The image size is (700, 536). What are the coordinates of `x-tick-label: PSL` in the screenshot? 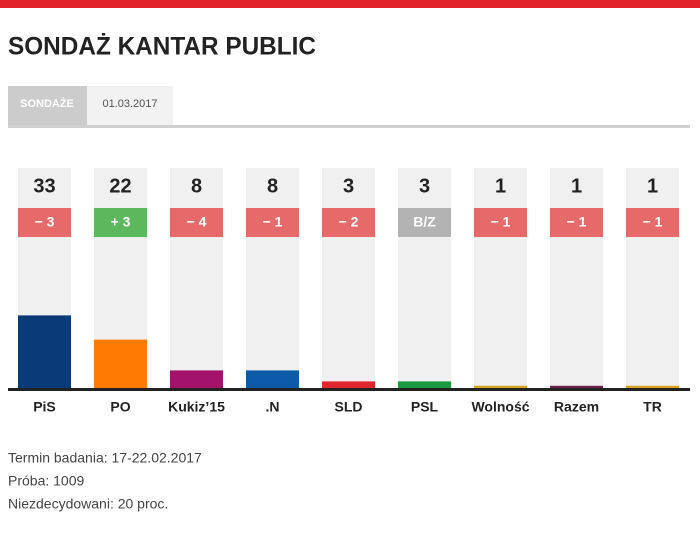 It's located at (425, 407).